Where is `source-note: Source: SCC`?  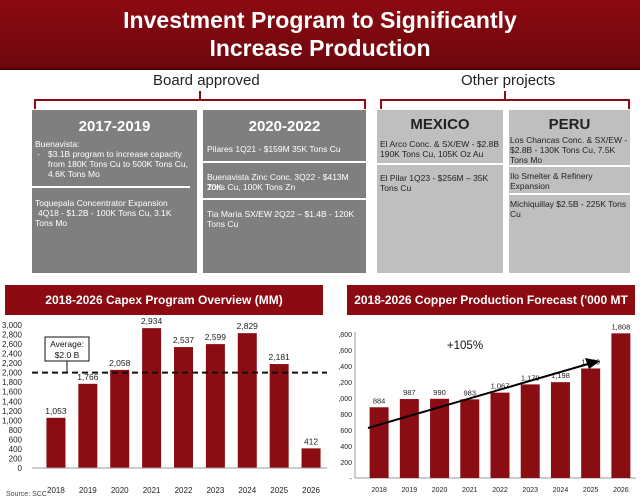
source-note: Source: SCC is located at coordinates (26, 494).